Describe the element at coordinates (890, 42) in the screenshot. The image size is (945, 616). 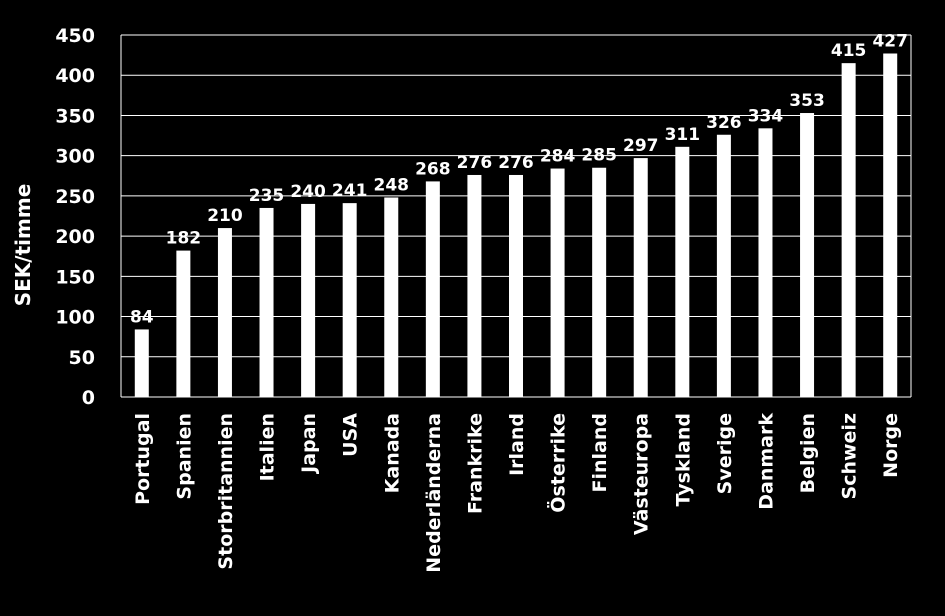
I see `data-label: 427` at that location.